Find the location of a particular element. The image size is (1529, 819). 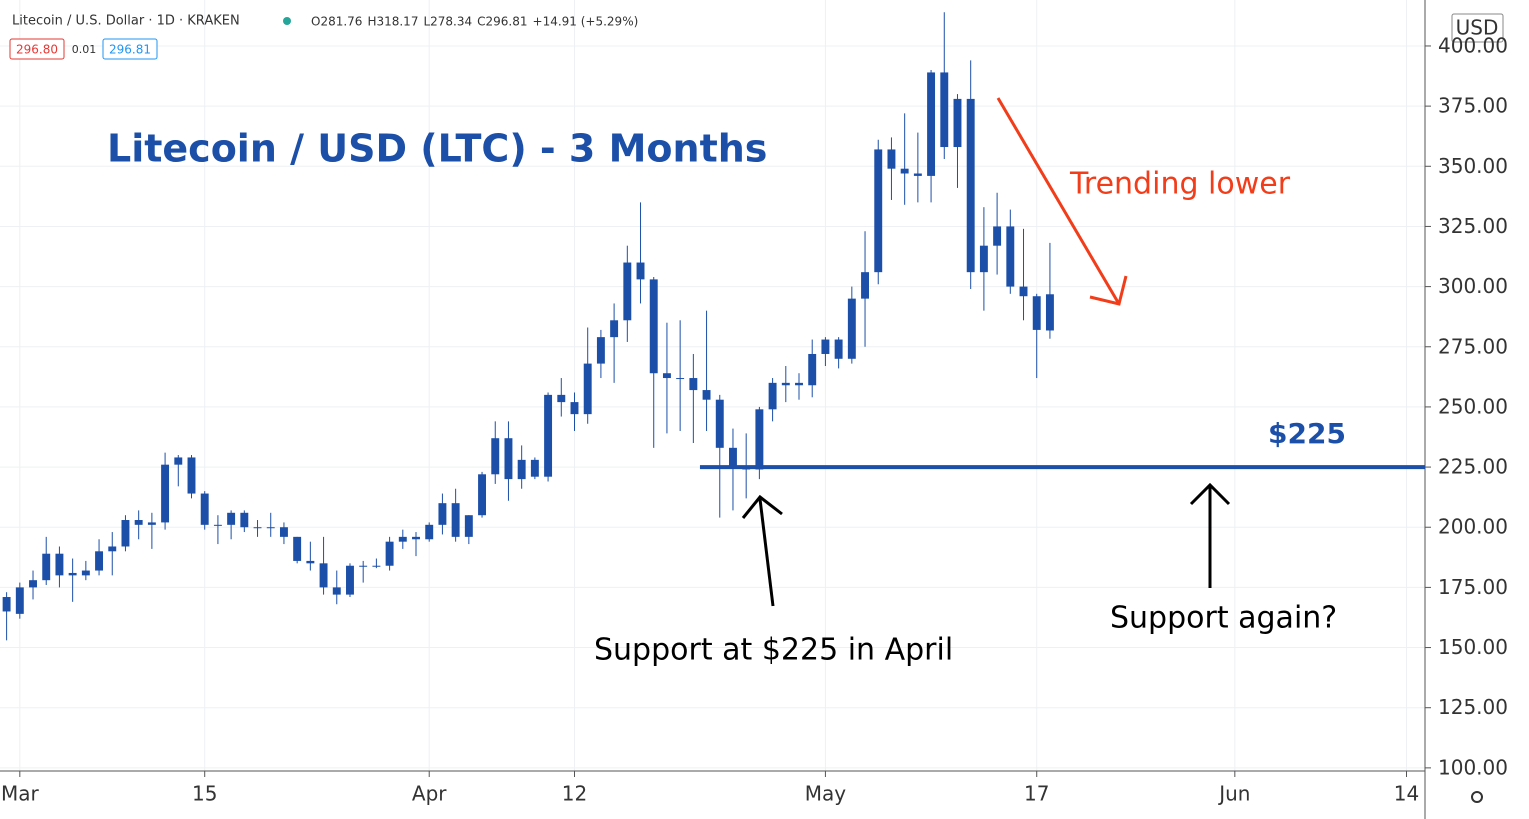

ask: 296.81 is located at coordinates (130, 50).